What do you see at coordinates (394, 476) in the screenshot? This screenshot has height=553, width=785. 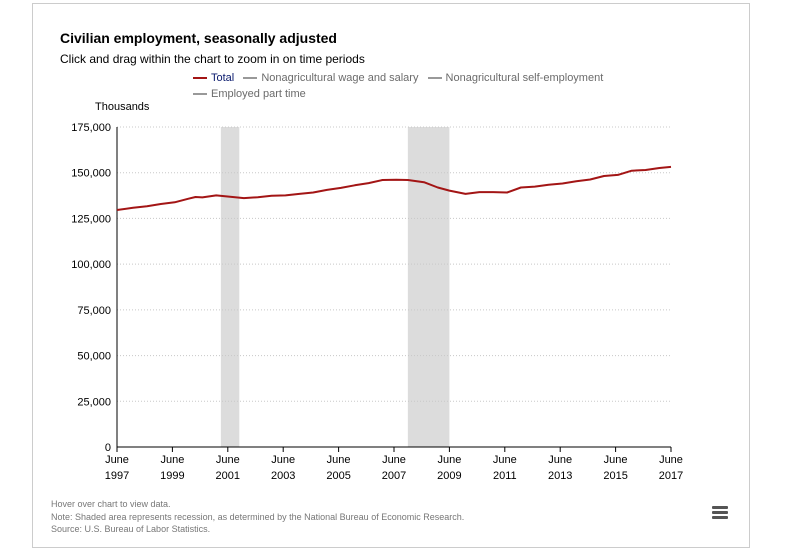 I see `x-tick-label-year-5: 2007` at bounding box center [394, 476].